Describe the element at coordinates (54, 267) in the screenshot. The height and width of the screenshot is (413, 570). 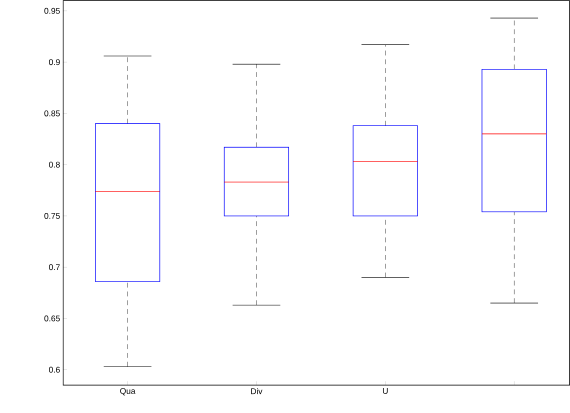
I see `y-tick-label: 0.7` at that location.